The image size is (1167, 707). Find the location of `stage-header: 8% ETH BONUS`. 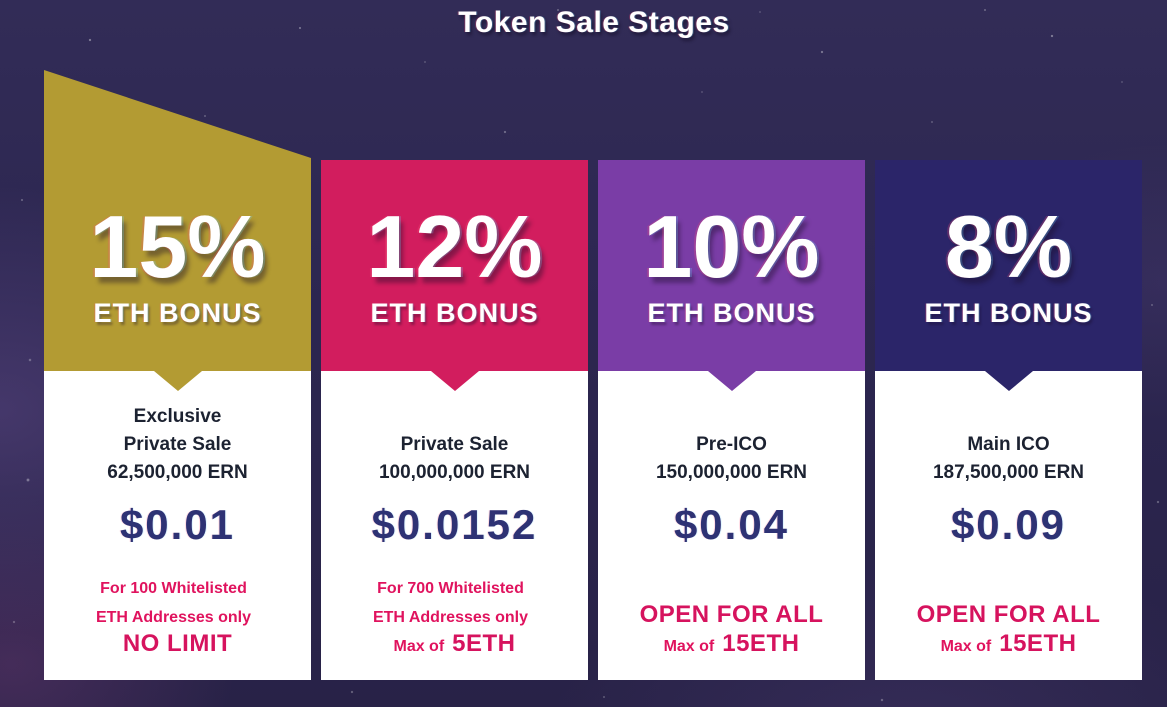

stage-header: 8% ETH BONUS is located at coordinates (1008, 265).